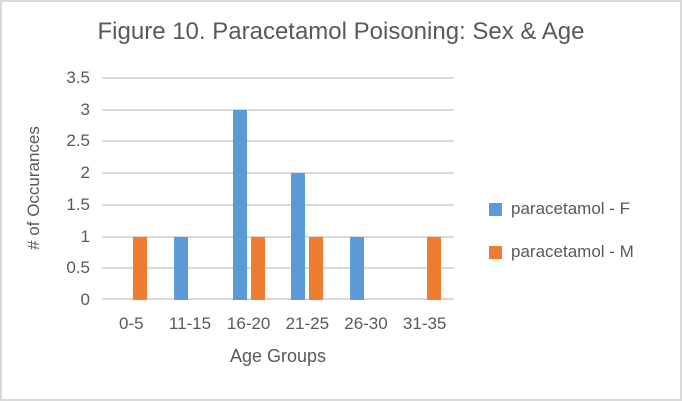 This screenshot has width=682, height=401. Describe the element at coordinates (85, 299) in the screenshot. I see `y-tick-label: 0` at that location.